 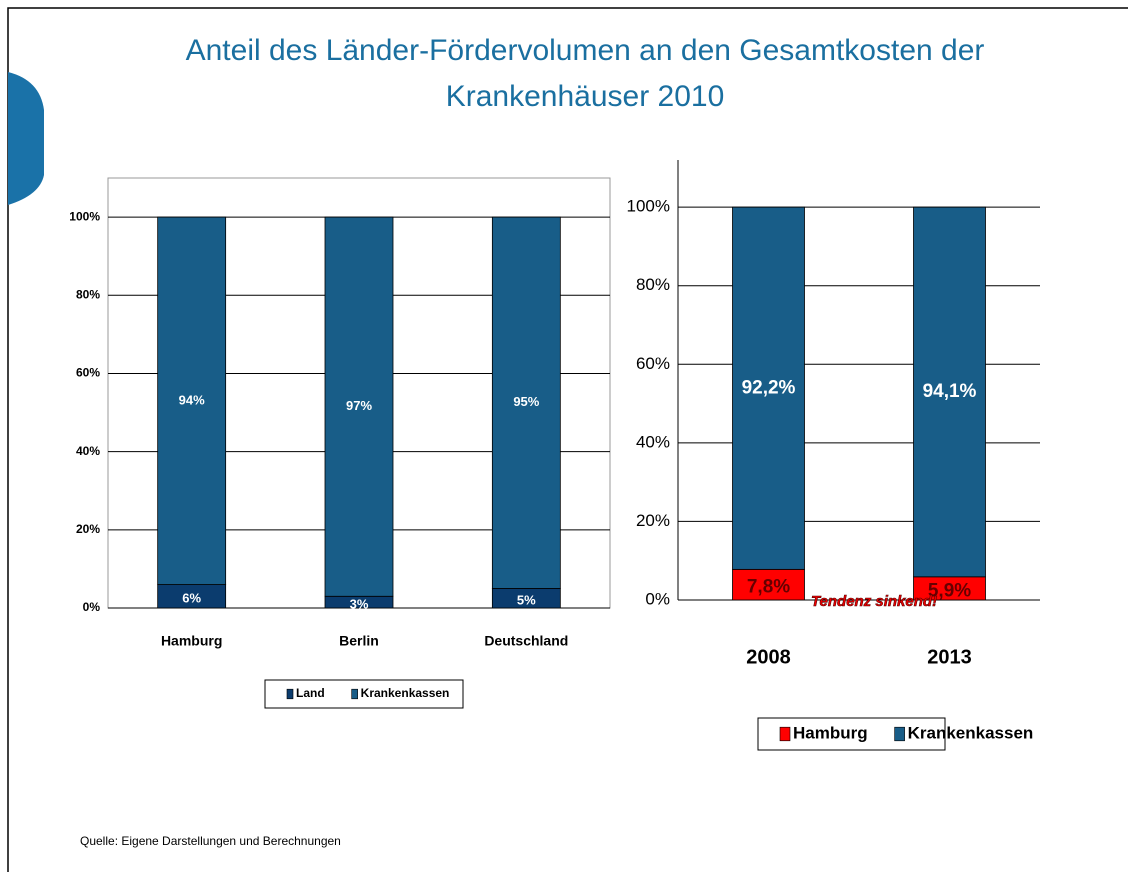 What do you see at coordinates (526, 600) in the screenshot?
I see `value-label: 5%` at bounding box center [526, 600].